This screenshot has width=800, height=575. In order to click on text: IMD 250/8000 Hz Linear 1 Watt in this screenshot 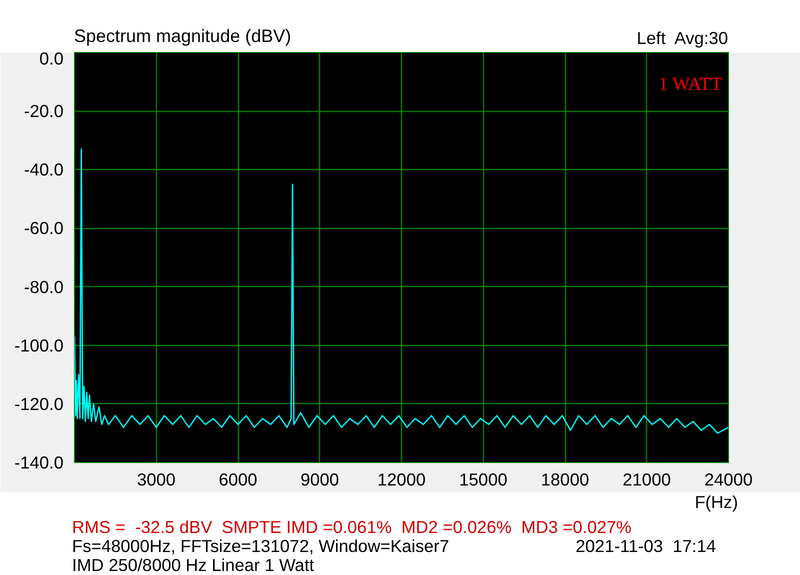, I will do `click(193, 565)`.